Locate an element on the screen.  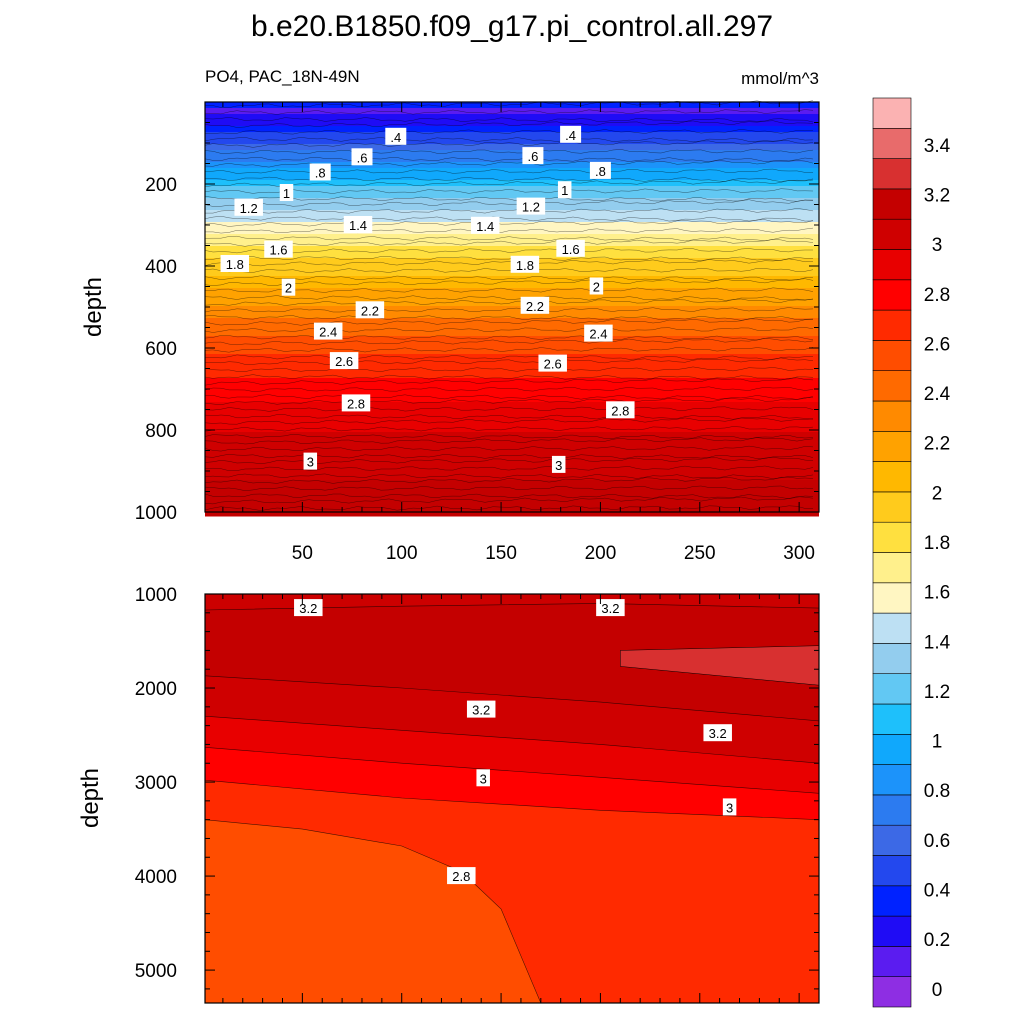
upper-contour-label: .8 is located at coordinates (320, 172).